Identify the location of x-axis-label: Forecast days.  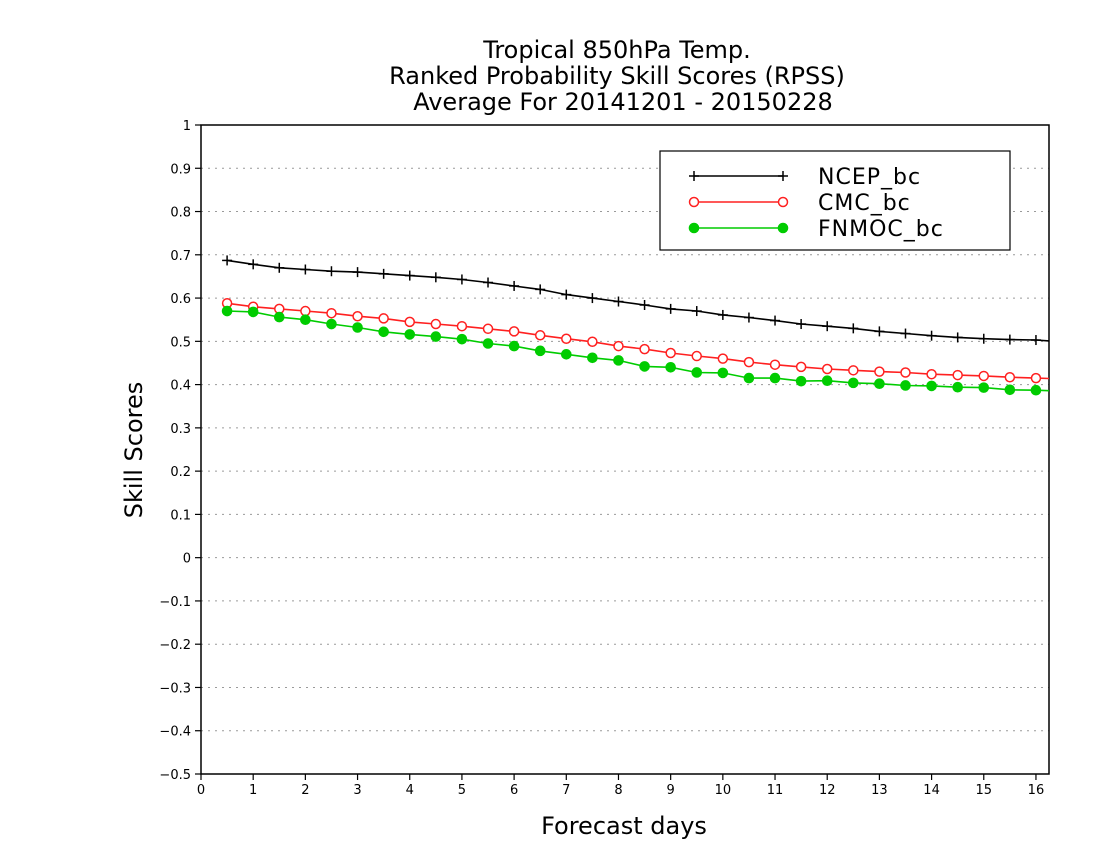
(624, 826).